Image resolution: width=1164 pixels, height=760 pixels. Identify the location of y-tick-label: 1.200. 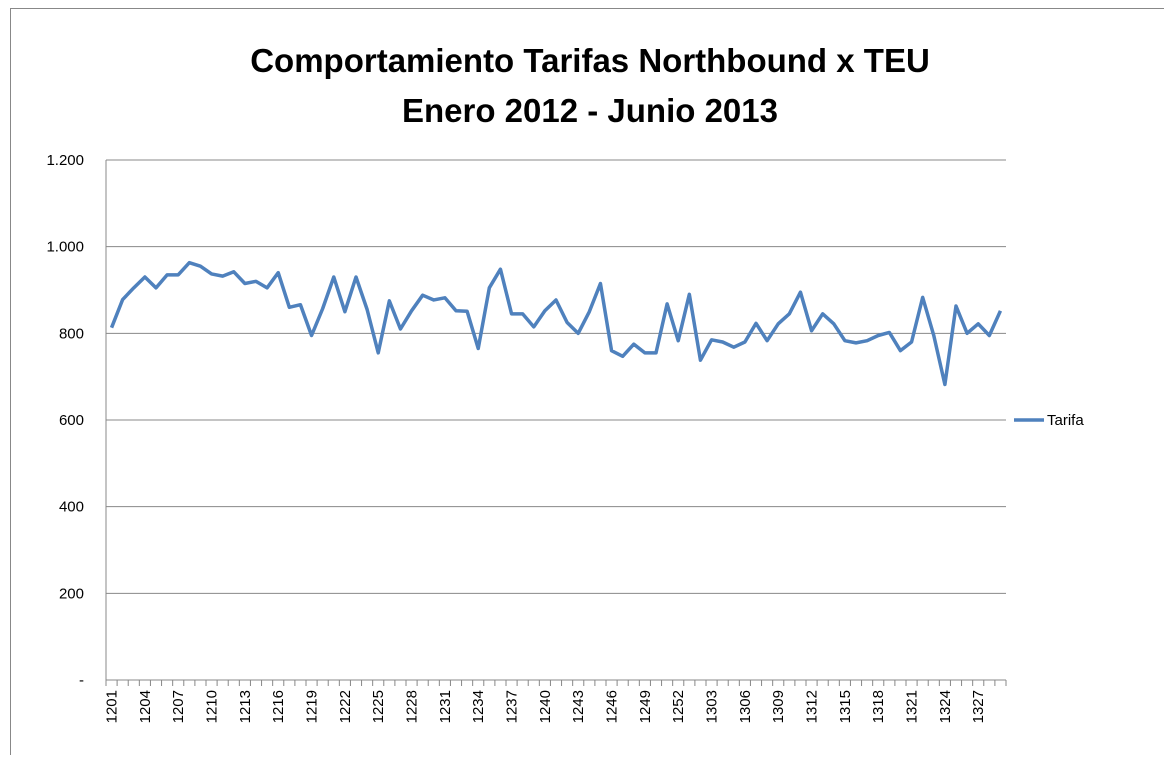
(65, 160).